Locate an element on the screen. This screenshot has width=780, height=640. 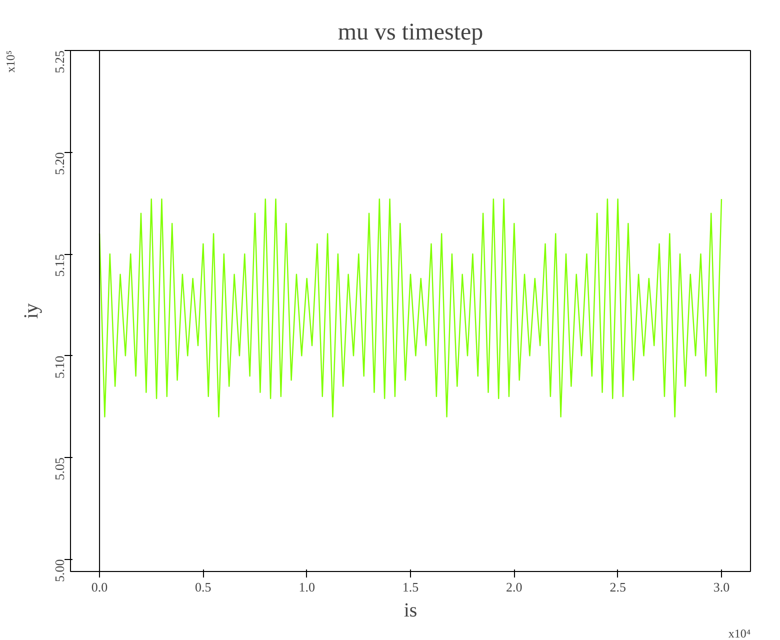
y-tick-label: 5.10 is located at coordinates (59, 367).